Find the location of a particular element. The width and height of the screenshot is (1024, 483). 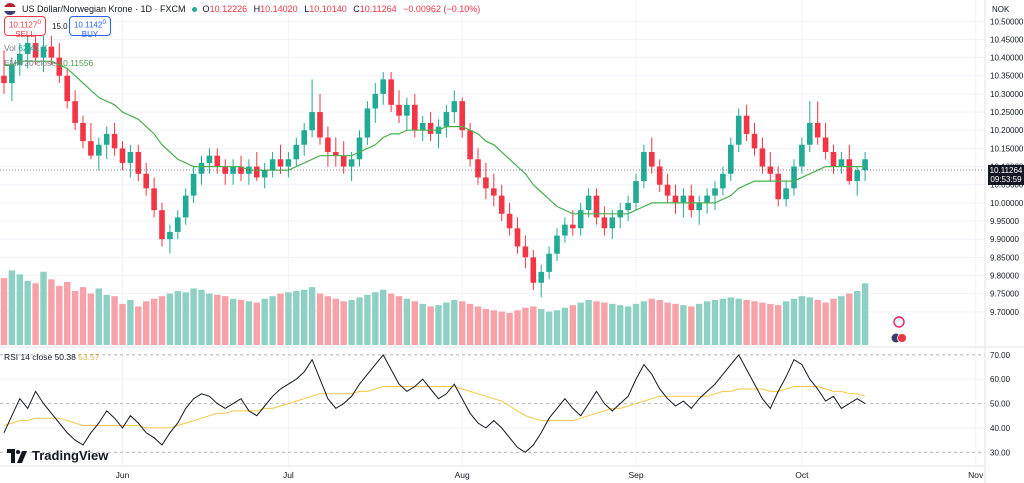

price-tick-label: 10.40000 is located at coordinates (1007, 58).